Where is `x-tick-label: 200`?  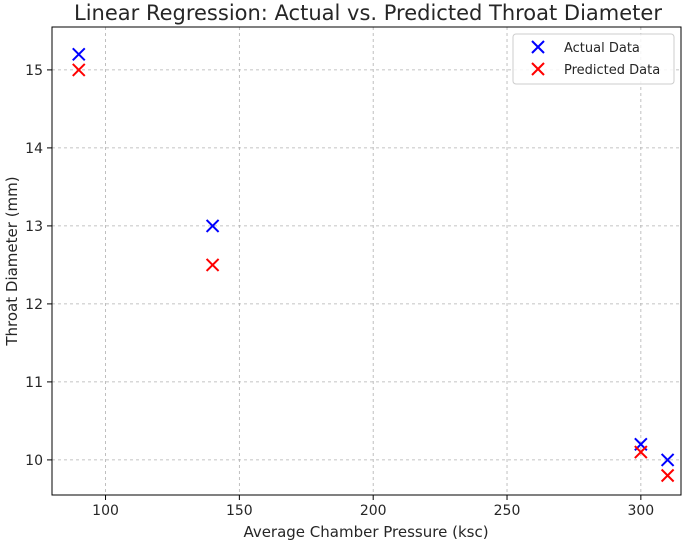
x-tick-label: 200 is located at coordinates (373, 511).